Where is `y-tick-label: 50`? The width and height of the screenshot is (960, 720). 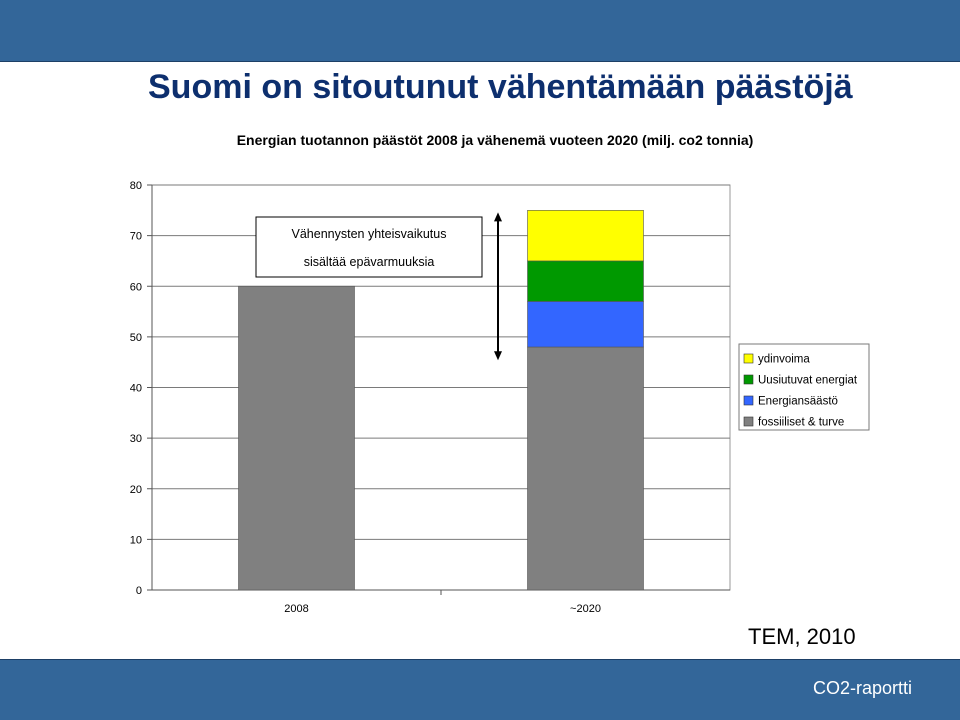
y-tick-label: 50 is located at coordinates (136, 338).